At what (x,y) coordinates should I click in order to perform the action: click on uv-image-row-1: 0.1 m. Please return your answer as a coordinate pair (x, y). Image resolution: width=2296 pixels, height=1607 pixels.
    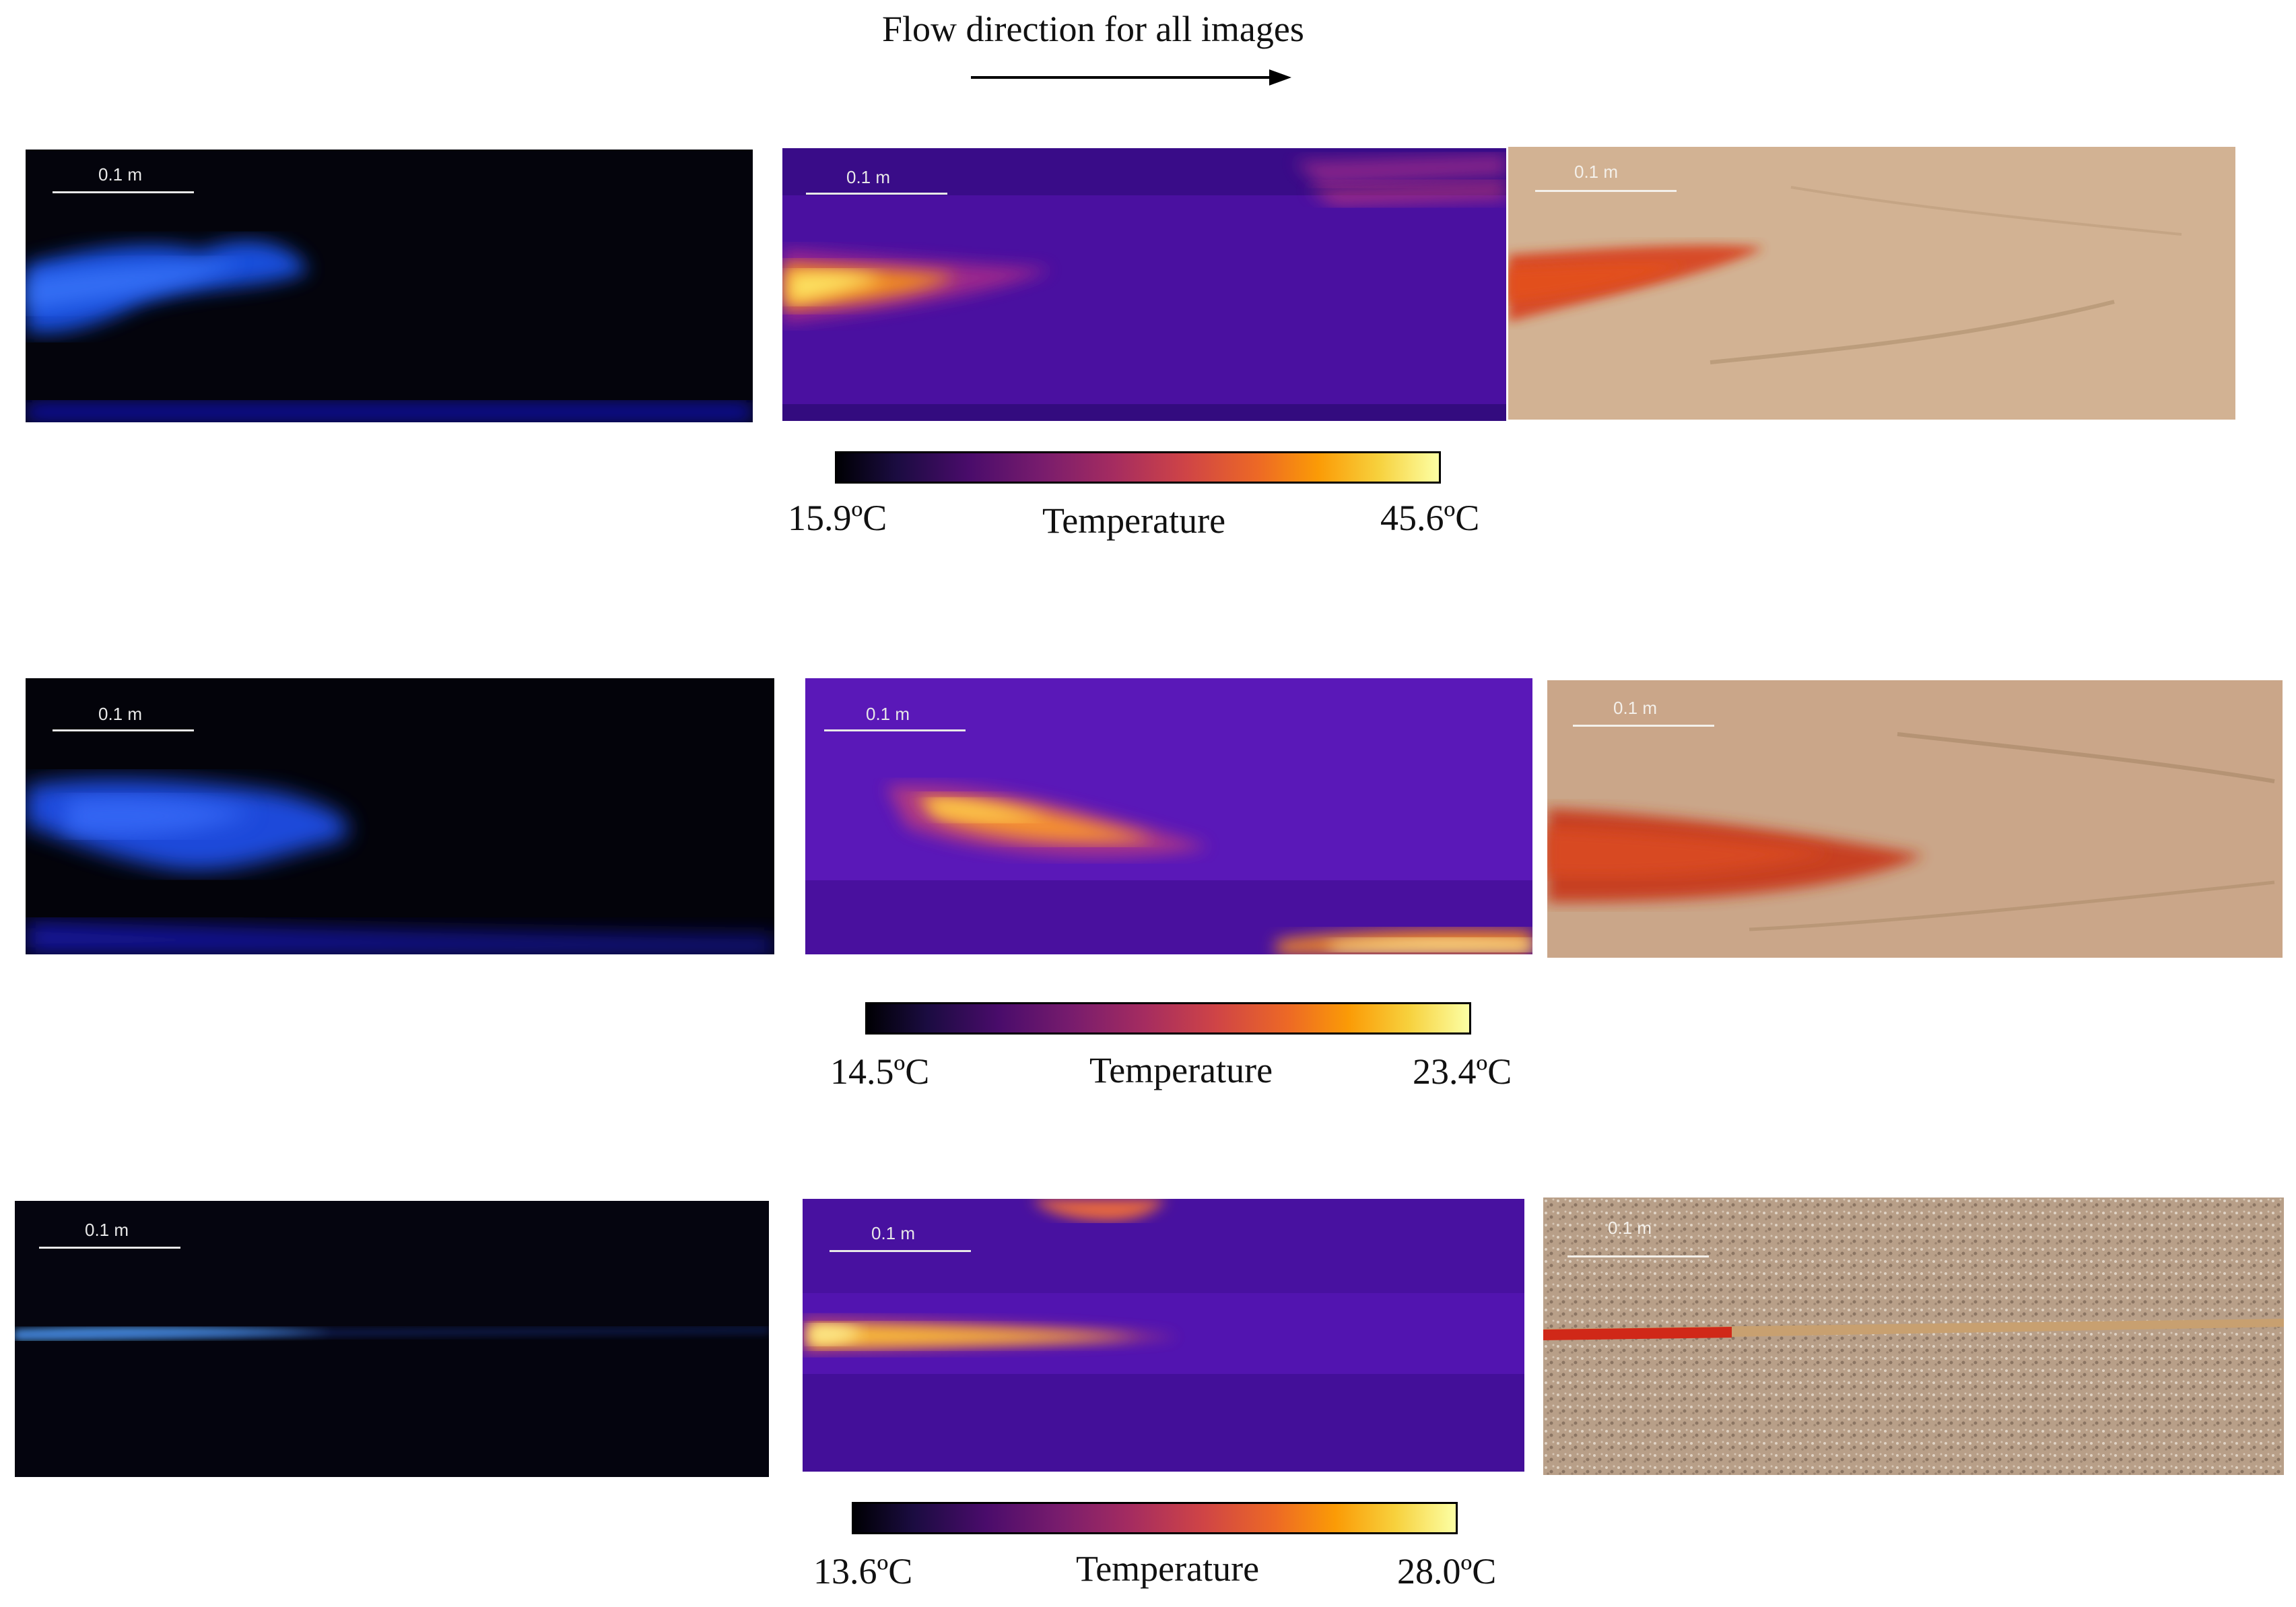
    Looking at the image, I should click on (390, 286).